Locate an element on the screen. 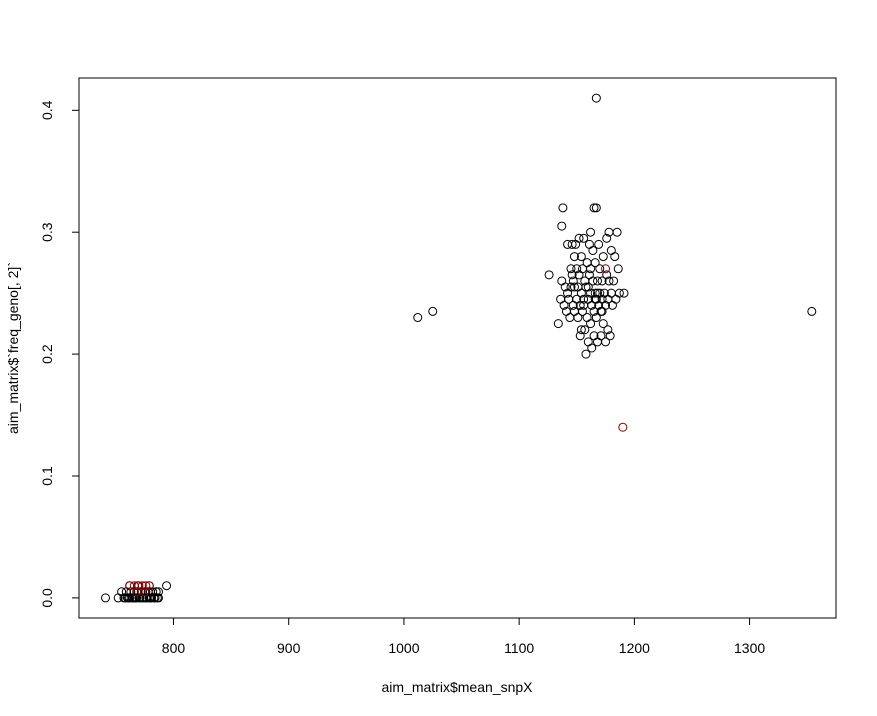 Image resolution: width=877 pixels, height=716 pixels. x-tick-label: 1000 is located at coordinates (403, 648).